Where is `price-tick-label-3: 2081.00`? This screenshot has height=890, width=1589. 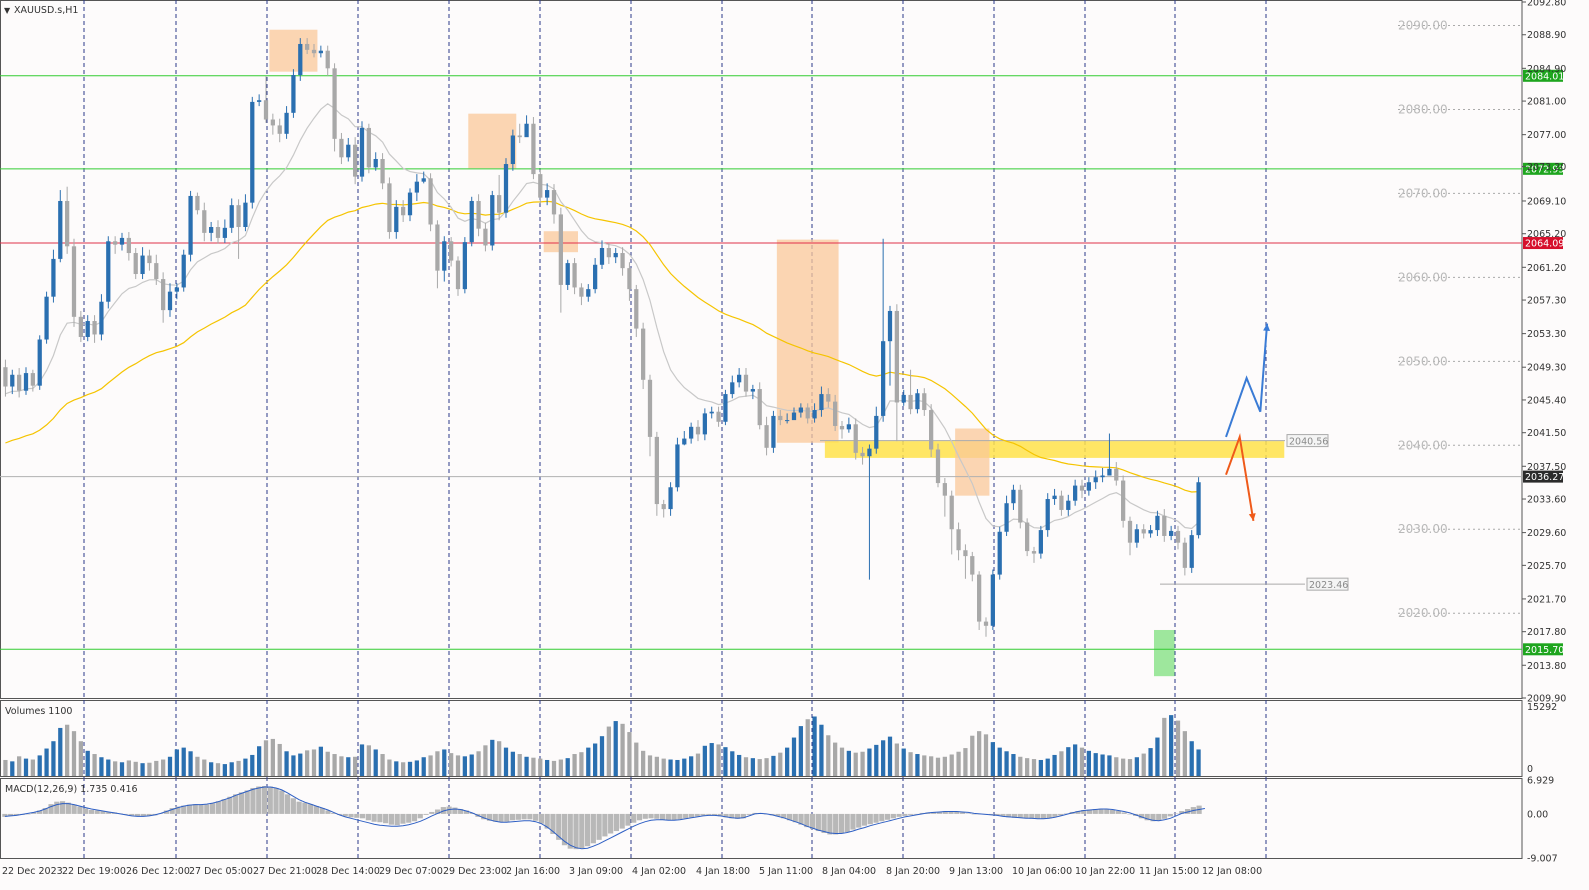 price-tick-label-3: 2081.00 is located at coordinates (1546, 102).